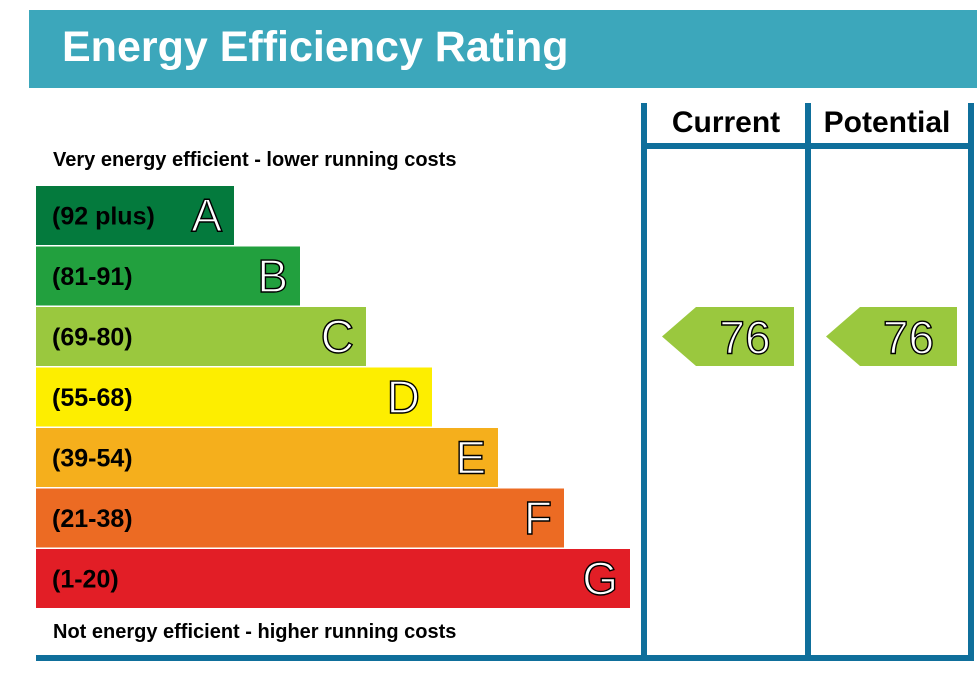 Image resolution: width=977 pixels, height=673 pixels. I want to click on band-range-f: (21-38), so click(92, 519).